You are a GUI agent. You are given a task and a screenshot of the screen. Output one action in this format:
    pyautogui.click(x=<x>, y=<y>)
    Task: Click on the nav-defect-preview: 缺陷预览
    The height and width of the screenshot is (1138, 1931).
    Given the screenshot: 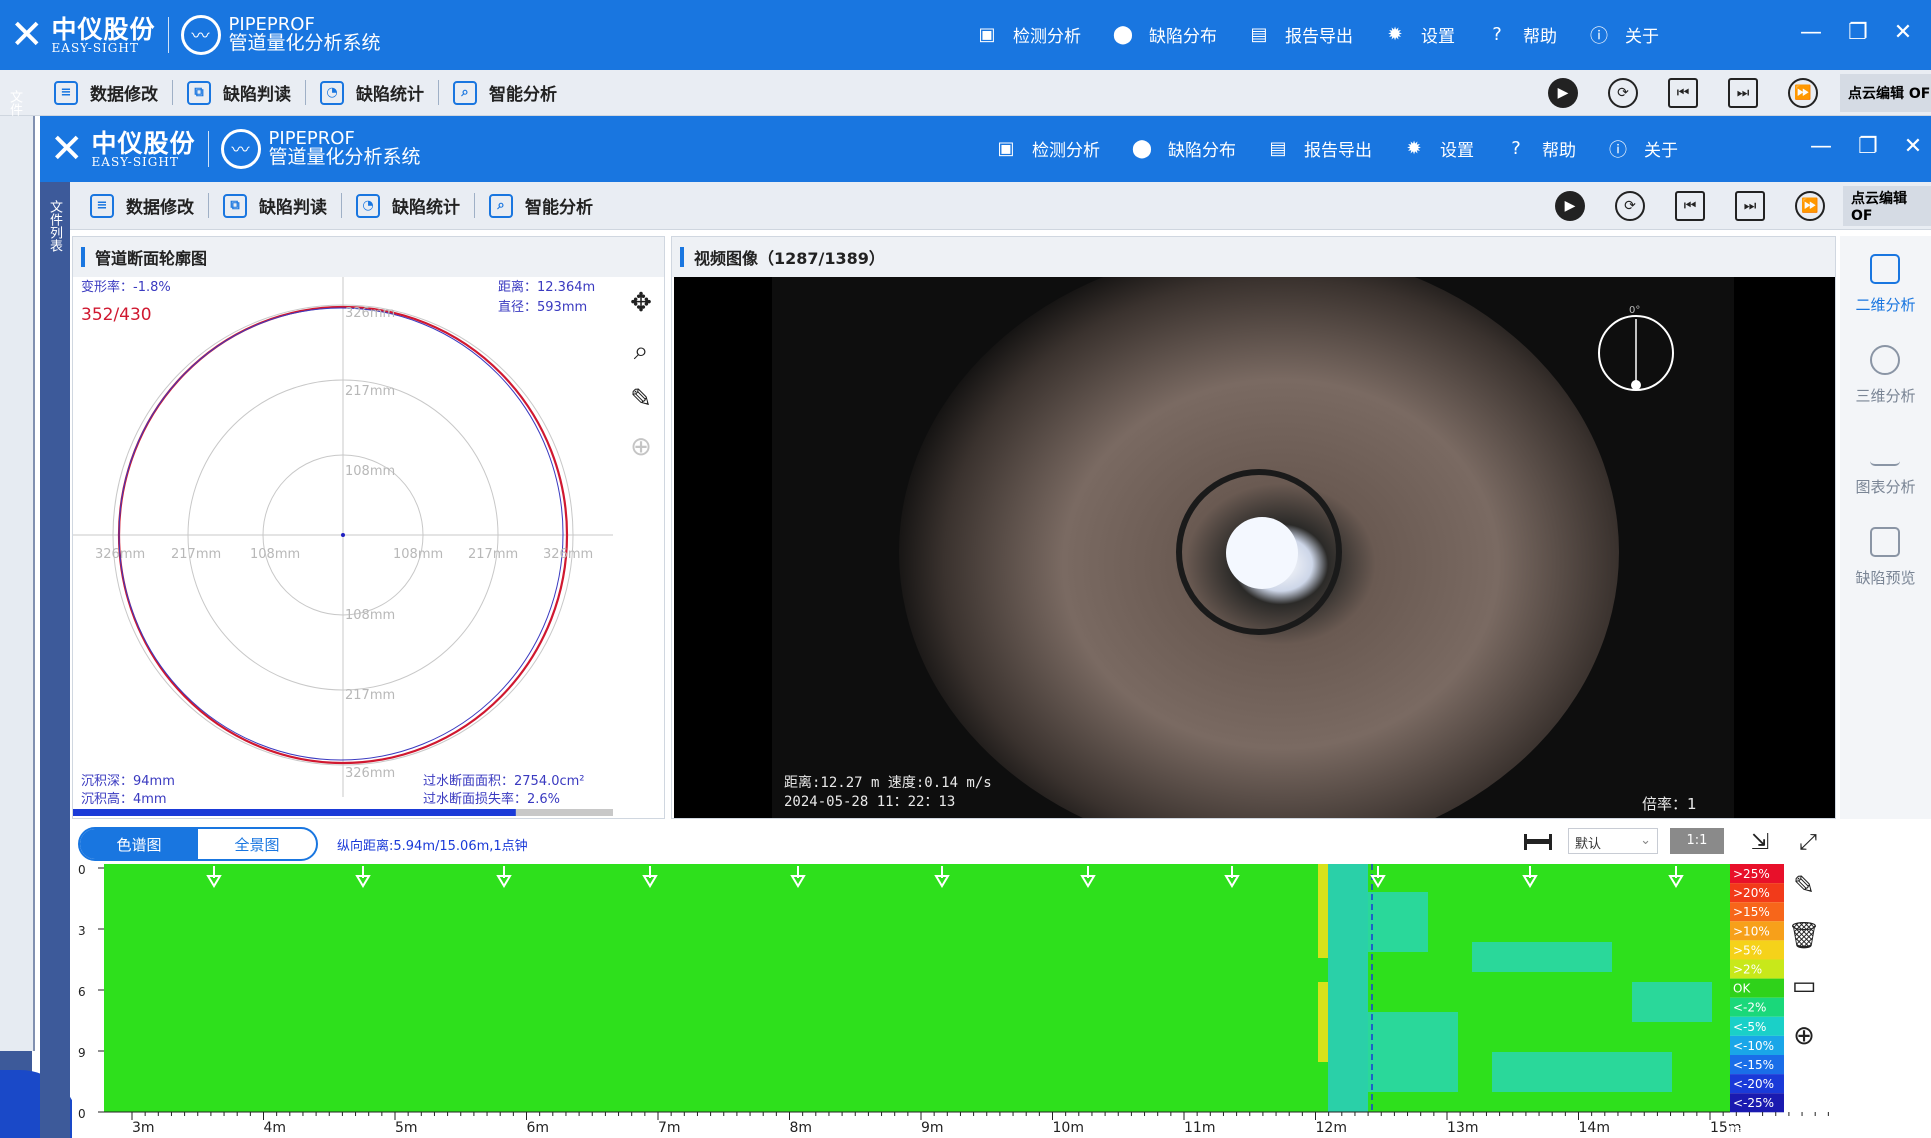 What is the action you would take?
    pyautogui.click(x=1885, y=557)
    